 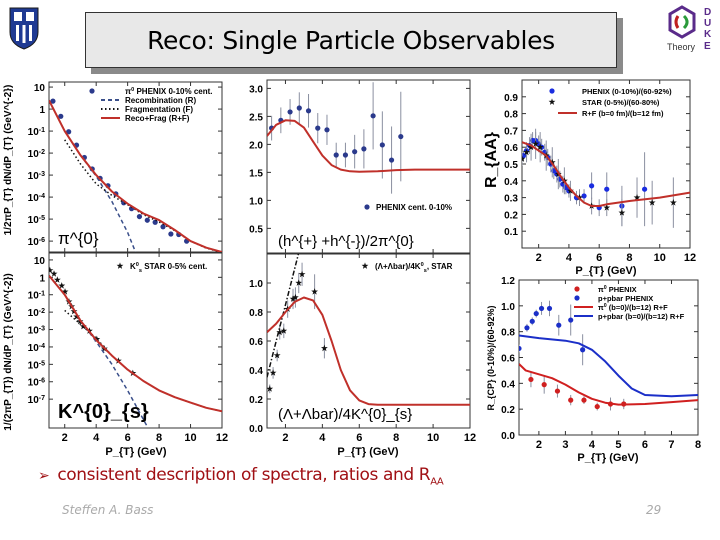 I want to click on y-tick-label: 0.7, so click(x=511, y=131).